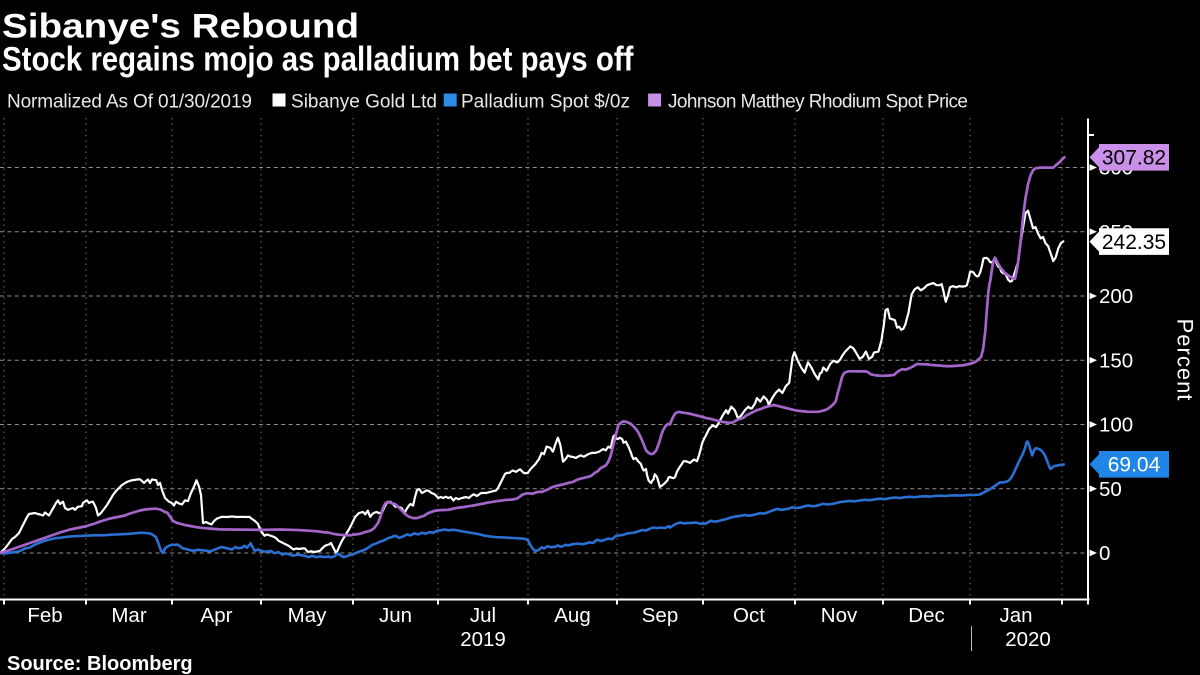 Image resolution: width=1200 pixels, height=675 pixels. Describe the element at coordinates (180, 26) in the screenshot. I see `svg-text: Sibanye's Rebound` at that location.